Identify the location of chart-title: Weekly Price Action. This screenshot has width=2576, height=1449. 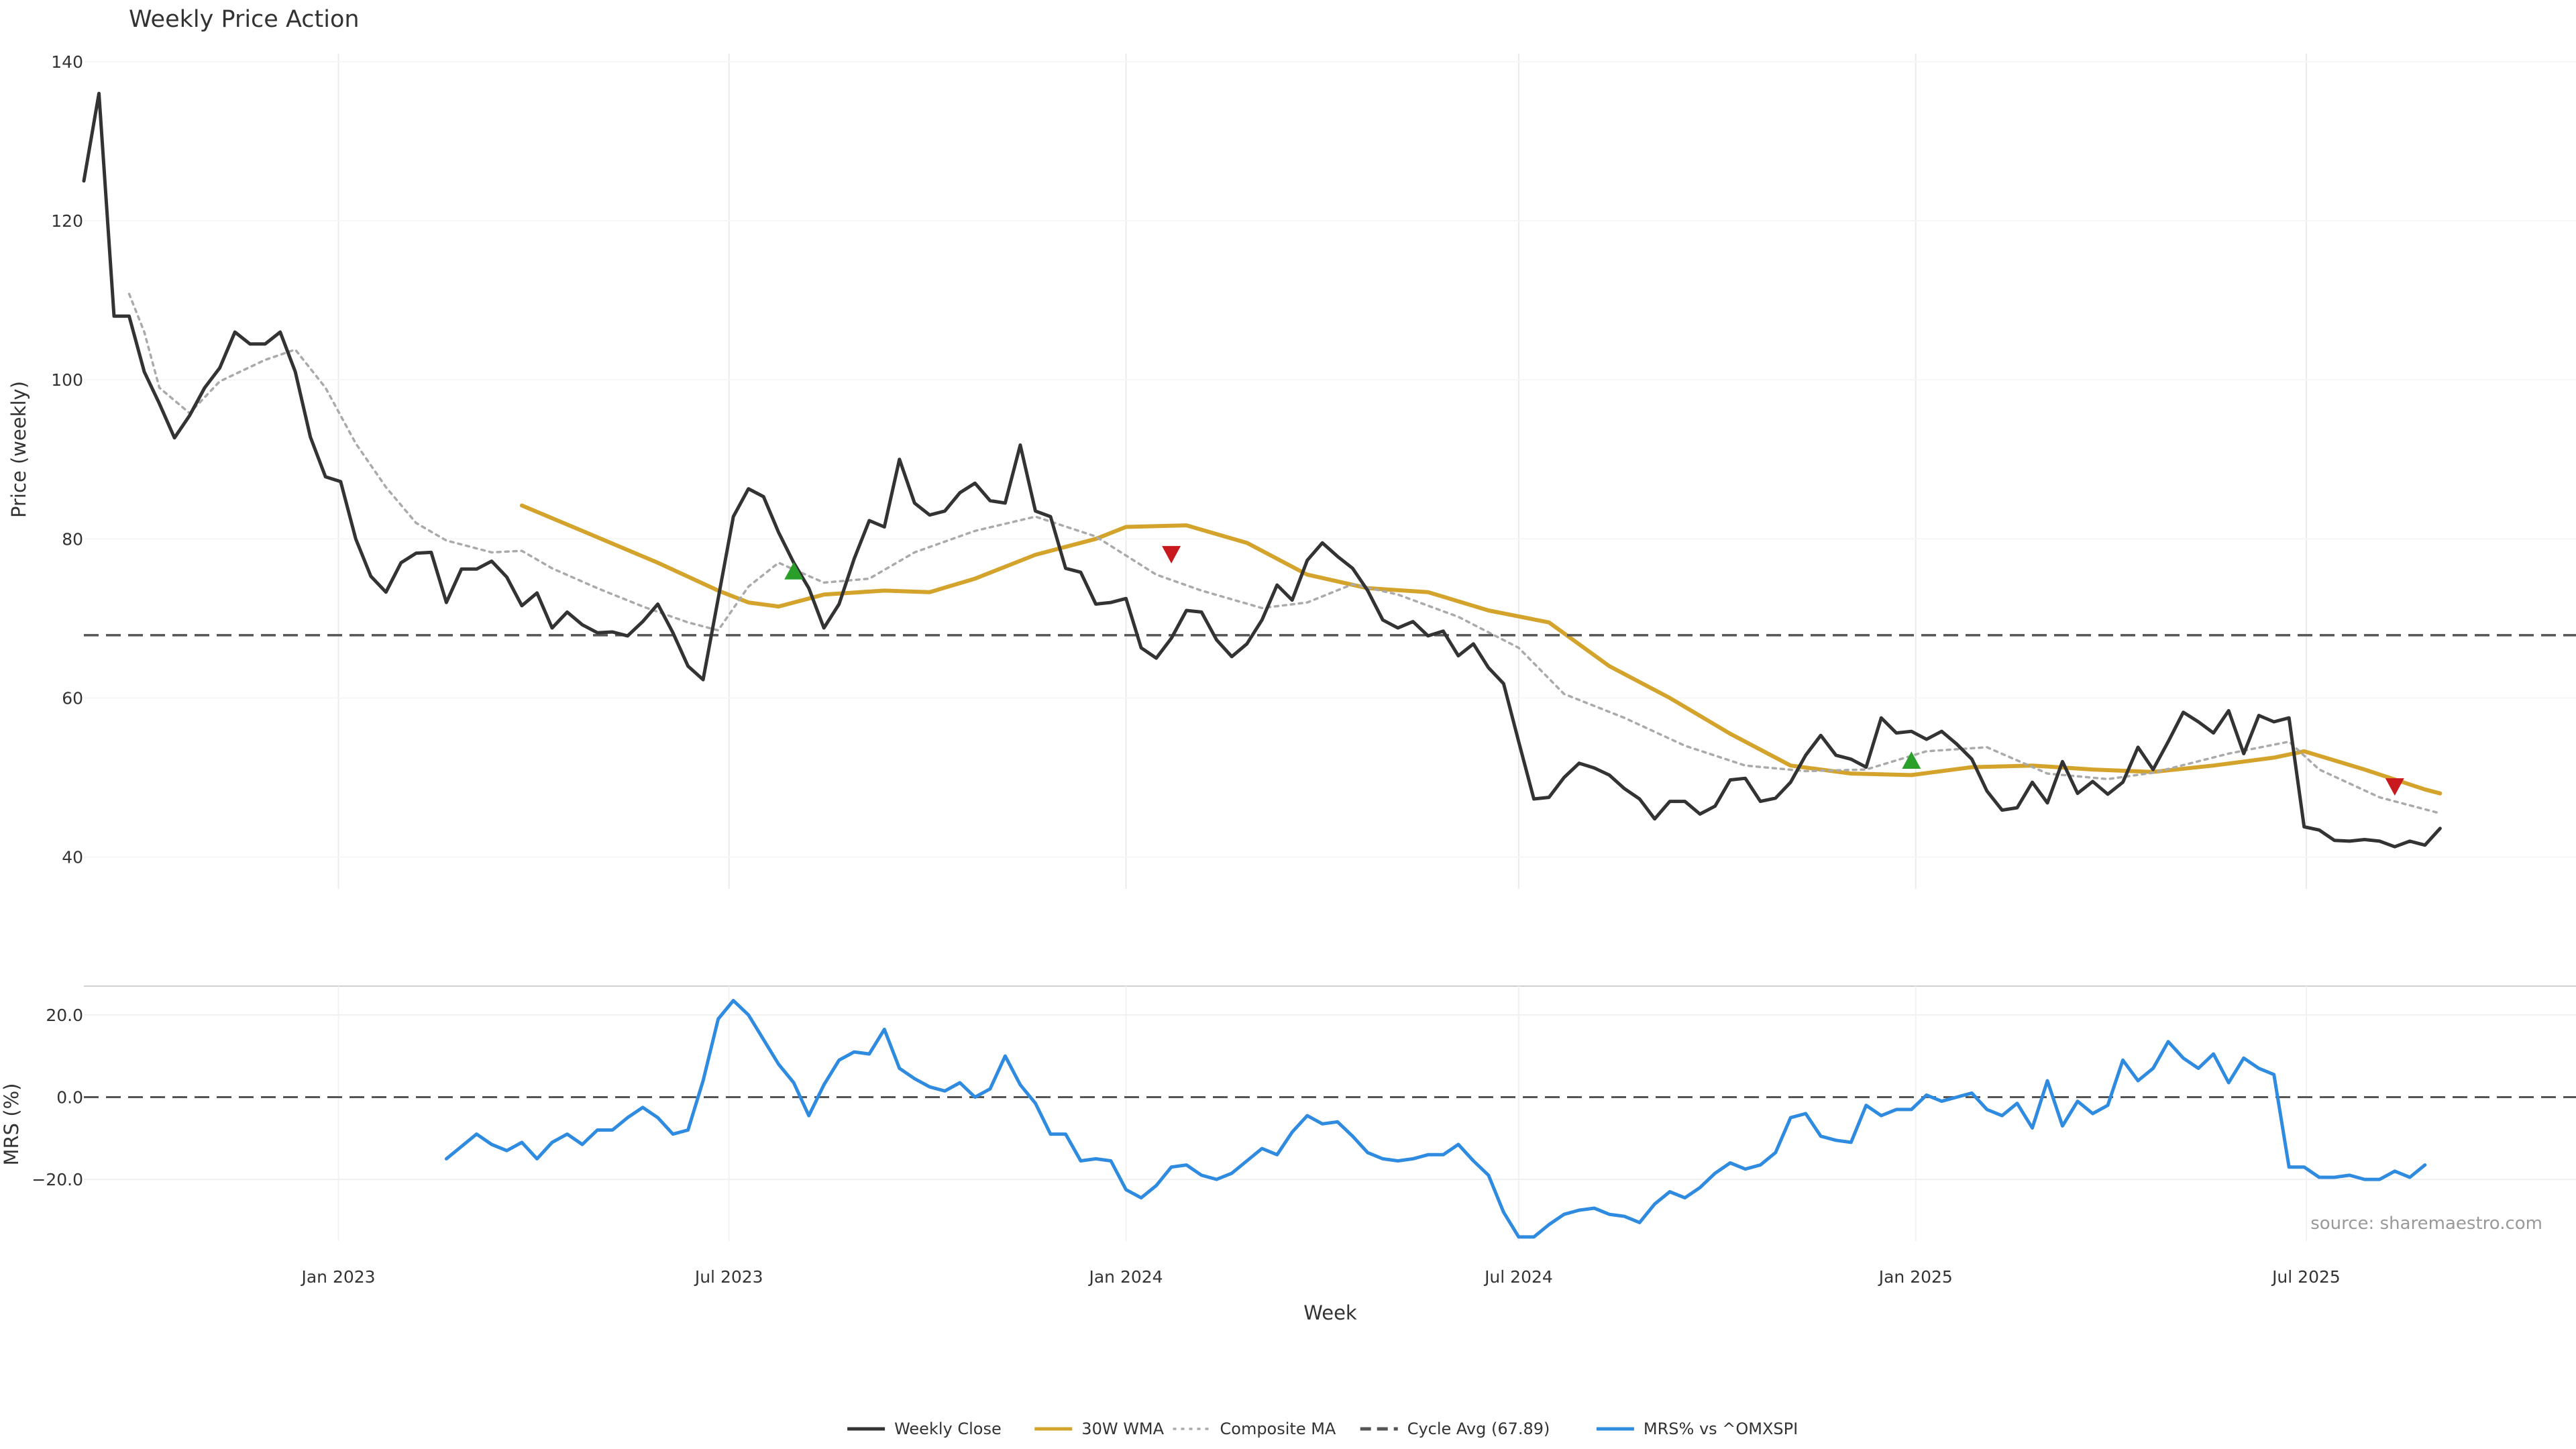
(244, 19).